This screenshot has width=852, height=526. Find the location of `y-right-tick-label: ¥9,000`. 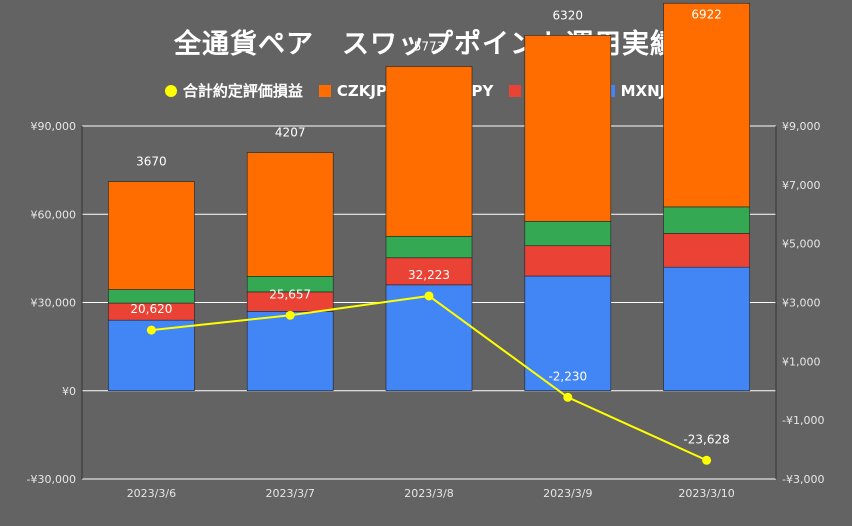

y-right-tick-label: ¥9,000 is located at coordinates (801, 126).